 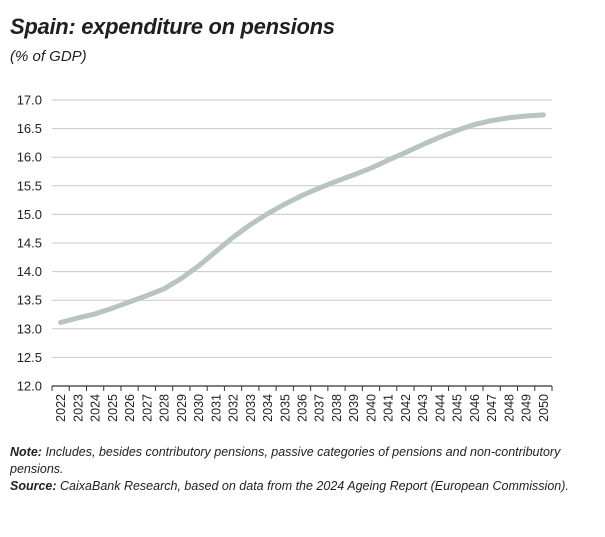 What do you see at coordinates (458, 408) in the screenshot?
I see `x-tick-label: 2045` at bounding box center [458, 408].